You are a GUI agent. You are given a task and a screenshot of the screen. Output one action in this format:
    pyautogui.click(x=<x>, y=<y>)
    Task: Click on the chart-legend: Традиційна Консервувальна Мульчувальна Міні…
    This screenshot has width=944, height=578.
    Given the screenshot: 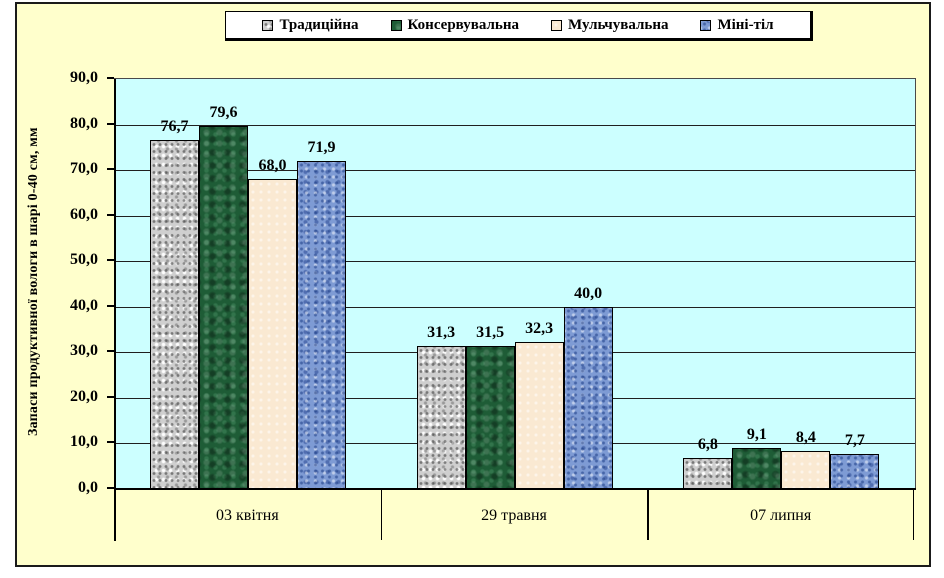 What is the action you would take?
    pyautogui.click(x=519, y=26)
    